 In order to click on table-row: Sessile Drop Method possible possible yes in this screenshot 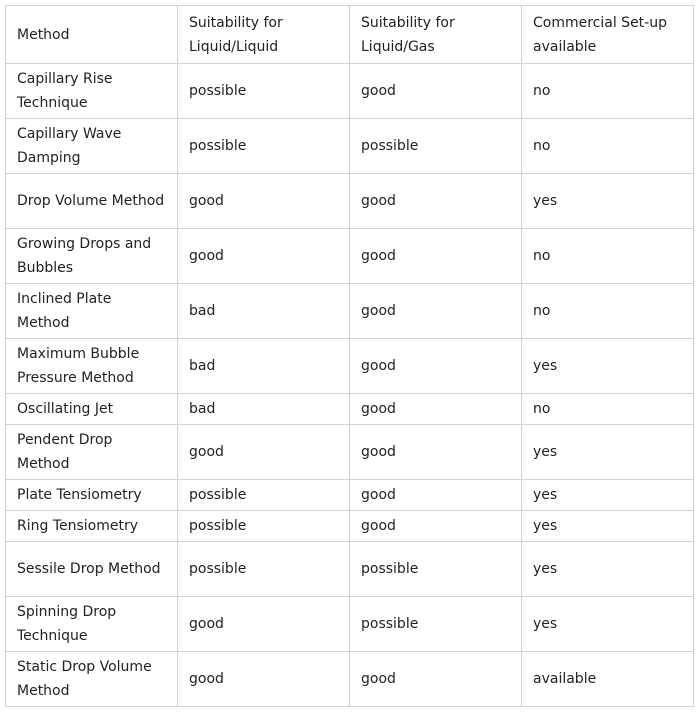, I will do `click(349, 569)`.